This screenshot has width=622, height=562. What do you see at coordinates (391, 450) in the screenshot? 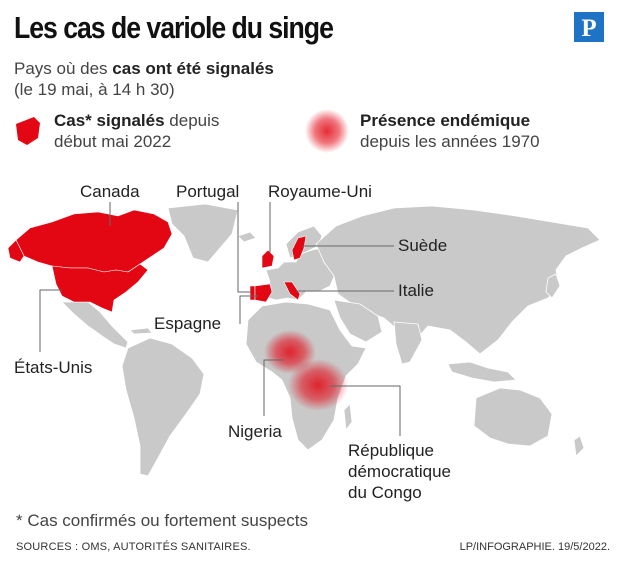
I see `label-rdc-line1: République` at bounding box center [391, 450].